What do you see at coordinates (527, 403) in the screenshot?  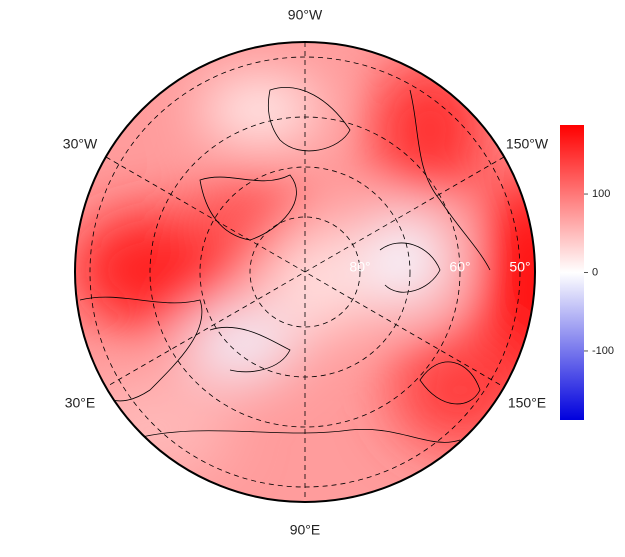 I see `longitude-label: 150°E` at bounding box center [527, 403].